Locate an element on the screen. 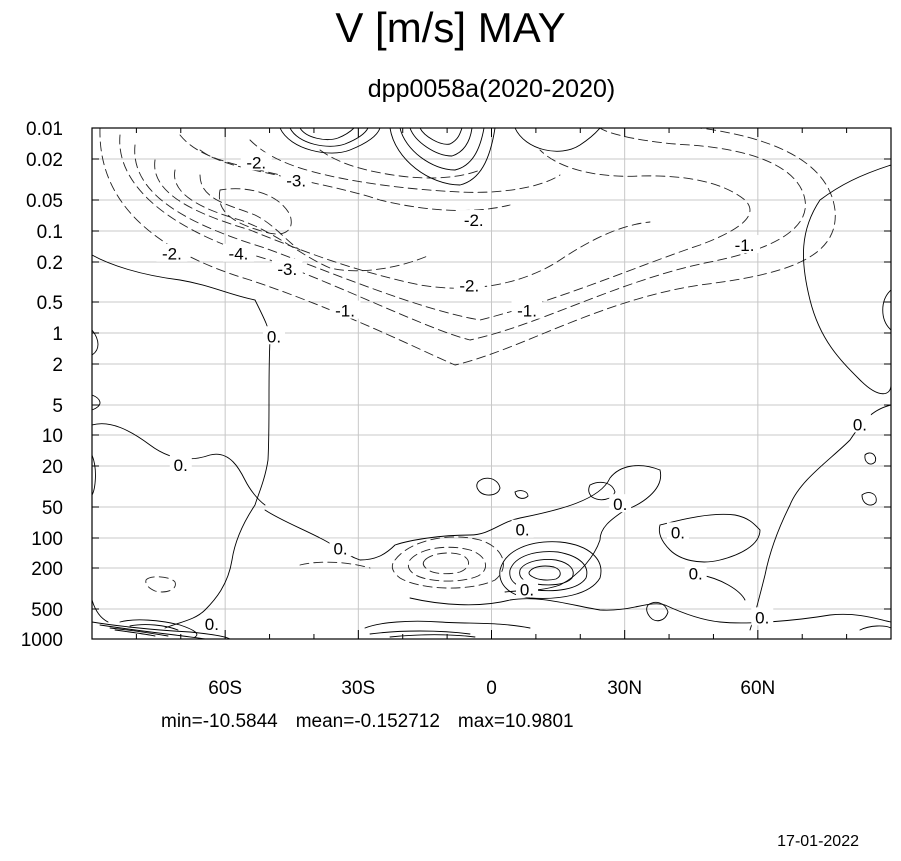 The width and height of the screenshot is (901, 861). contour-neg-upper-a is located at coordinates (345, 172).